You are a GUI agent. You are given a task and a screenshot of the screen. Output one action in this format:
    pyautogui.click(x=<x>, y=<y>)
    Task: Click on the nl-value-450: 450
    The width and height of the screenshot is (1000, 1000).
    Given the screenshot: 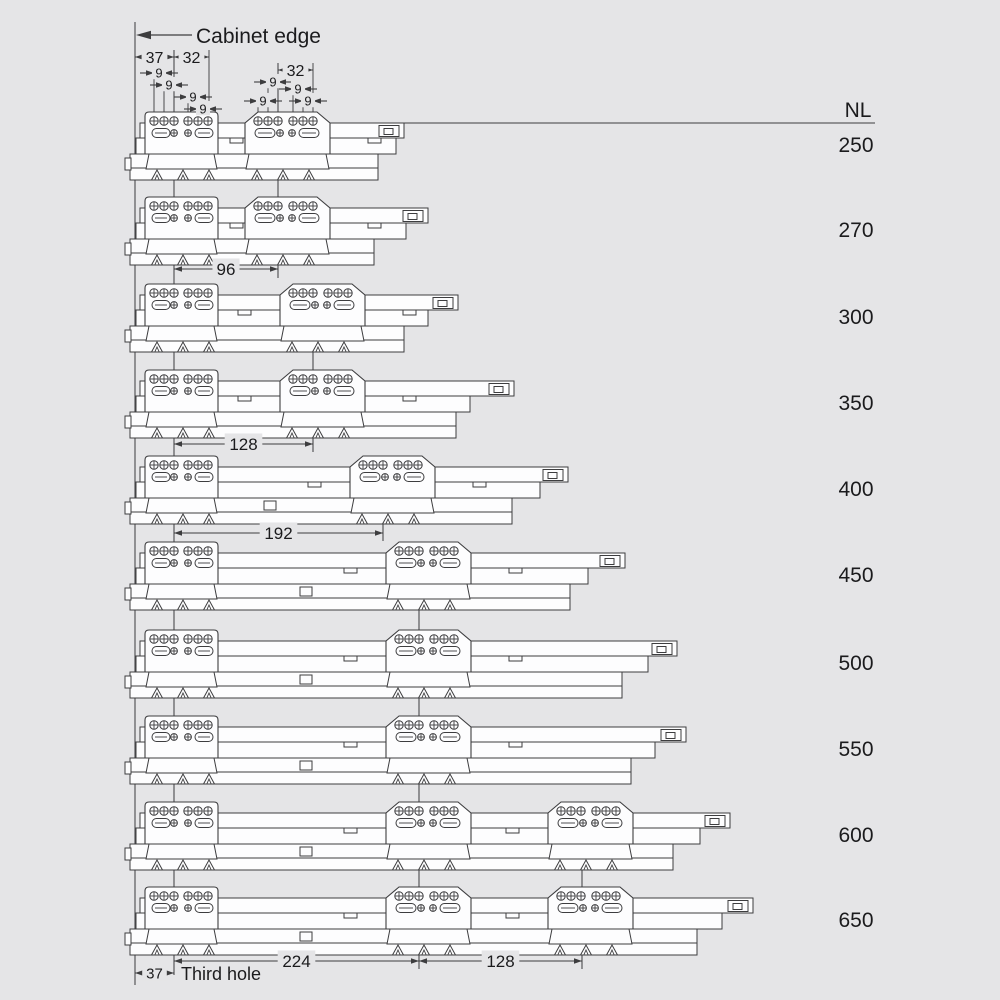 What is the action you would take?
    pyautogui.click(x=855, y=575)
    